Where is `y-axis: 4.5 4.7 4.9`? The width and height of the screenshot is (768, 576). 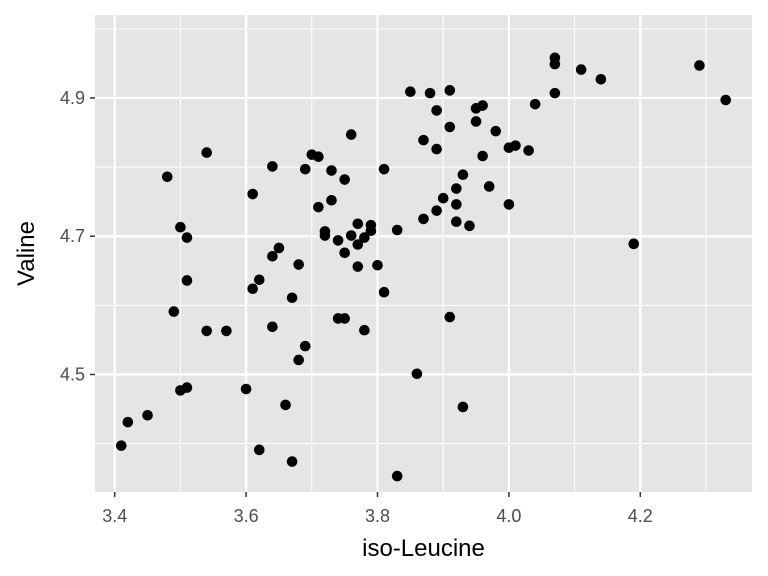
y-axis: 4.5 4.7 4.9 is located at coordinates (77, 236).